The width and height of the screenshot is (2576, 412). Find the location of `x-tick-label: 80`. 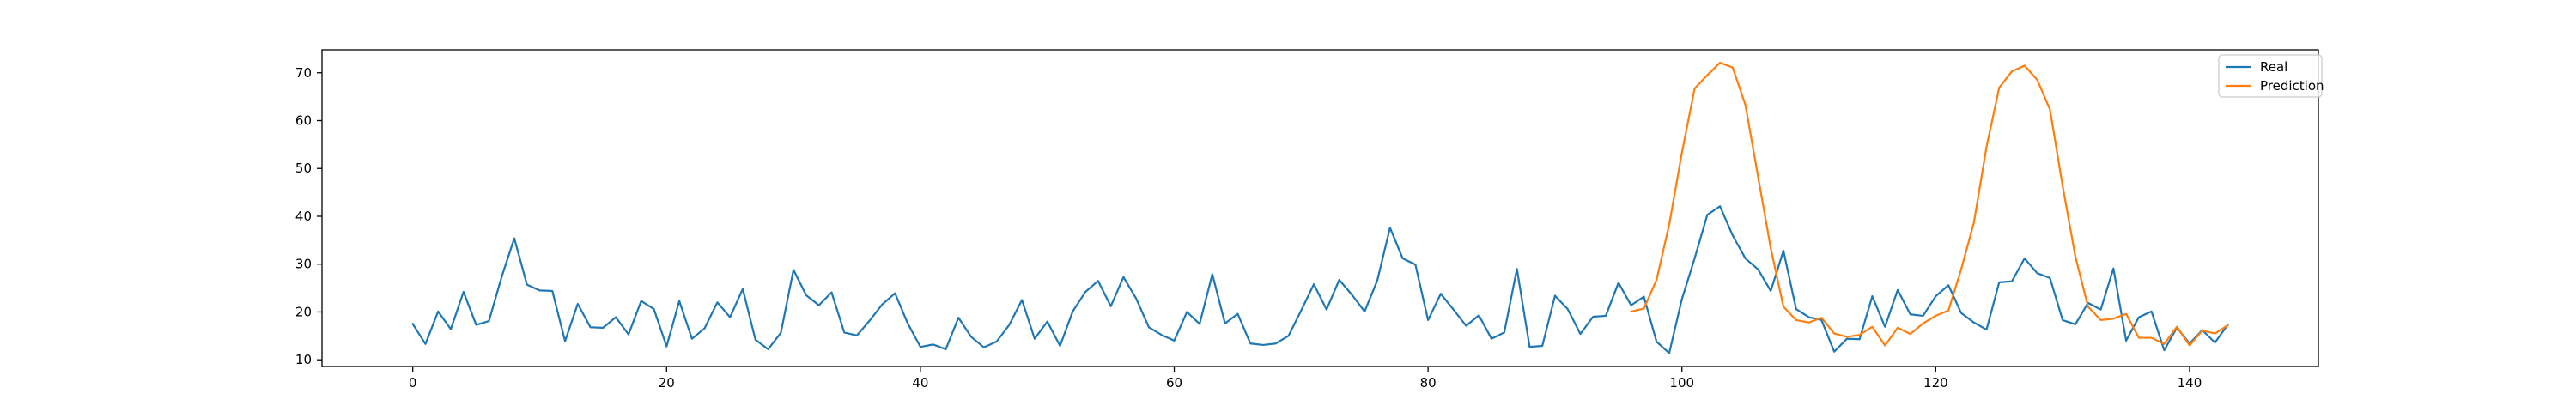

x-tick-label: 80 is located at coordinates (1429, 383).